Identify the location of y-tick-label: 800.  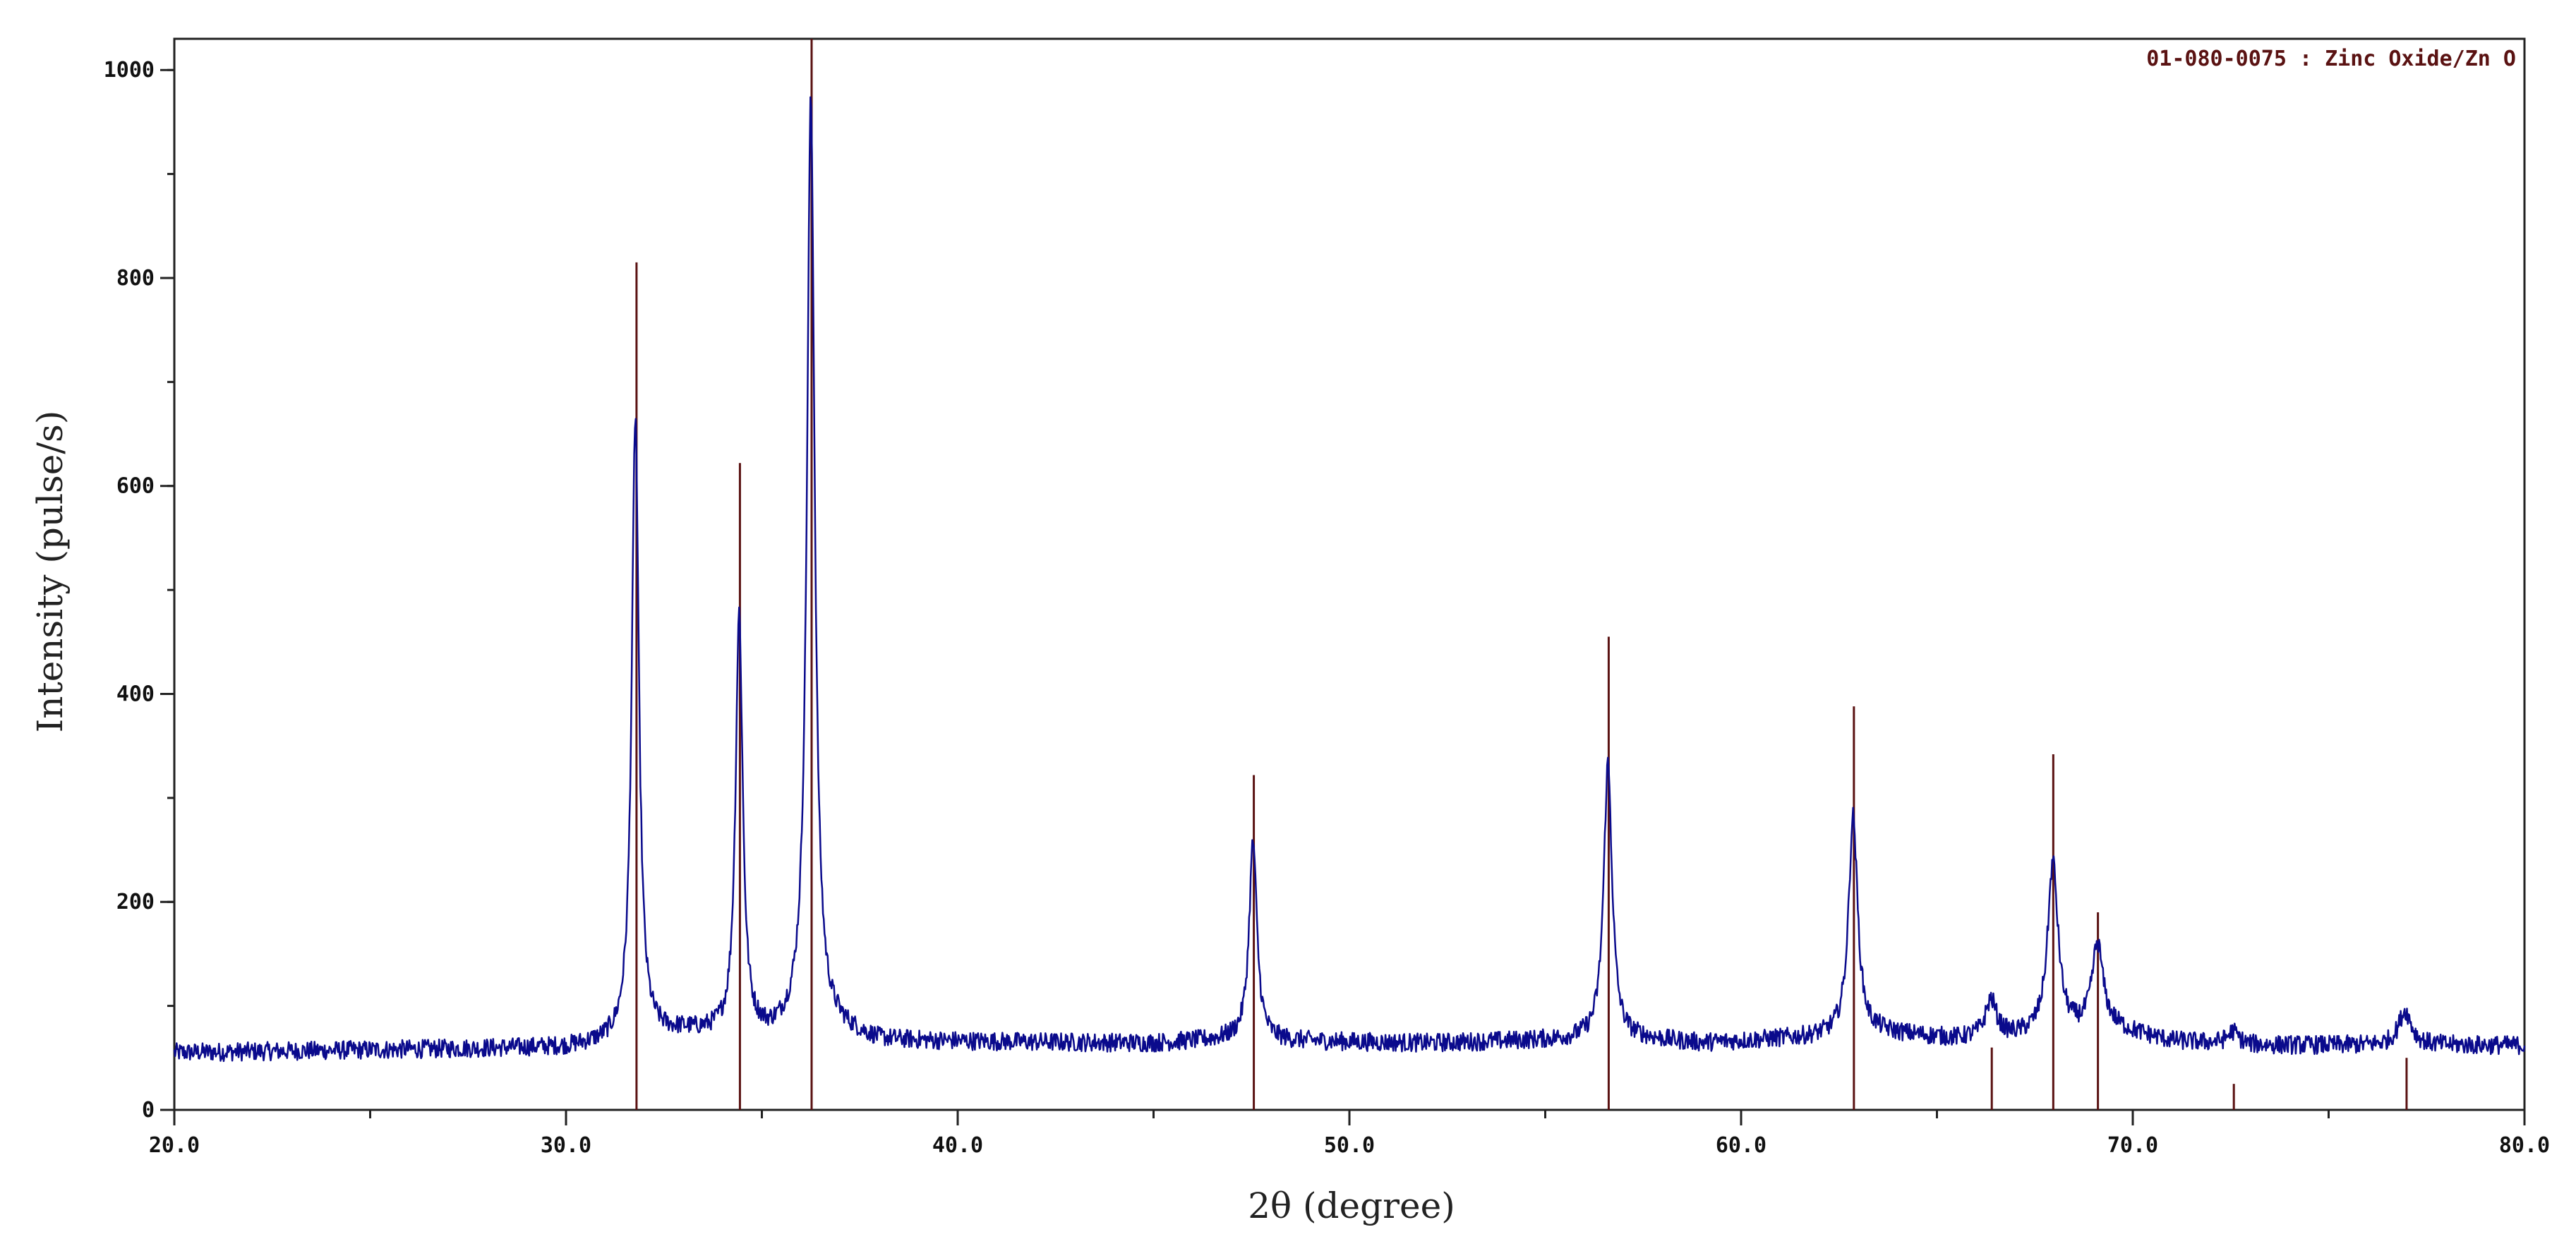
(135, 278).